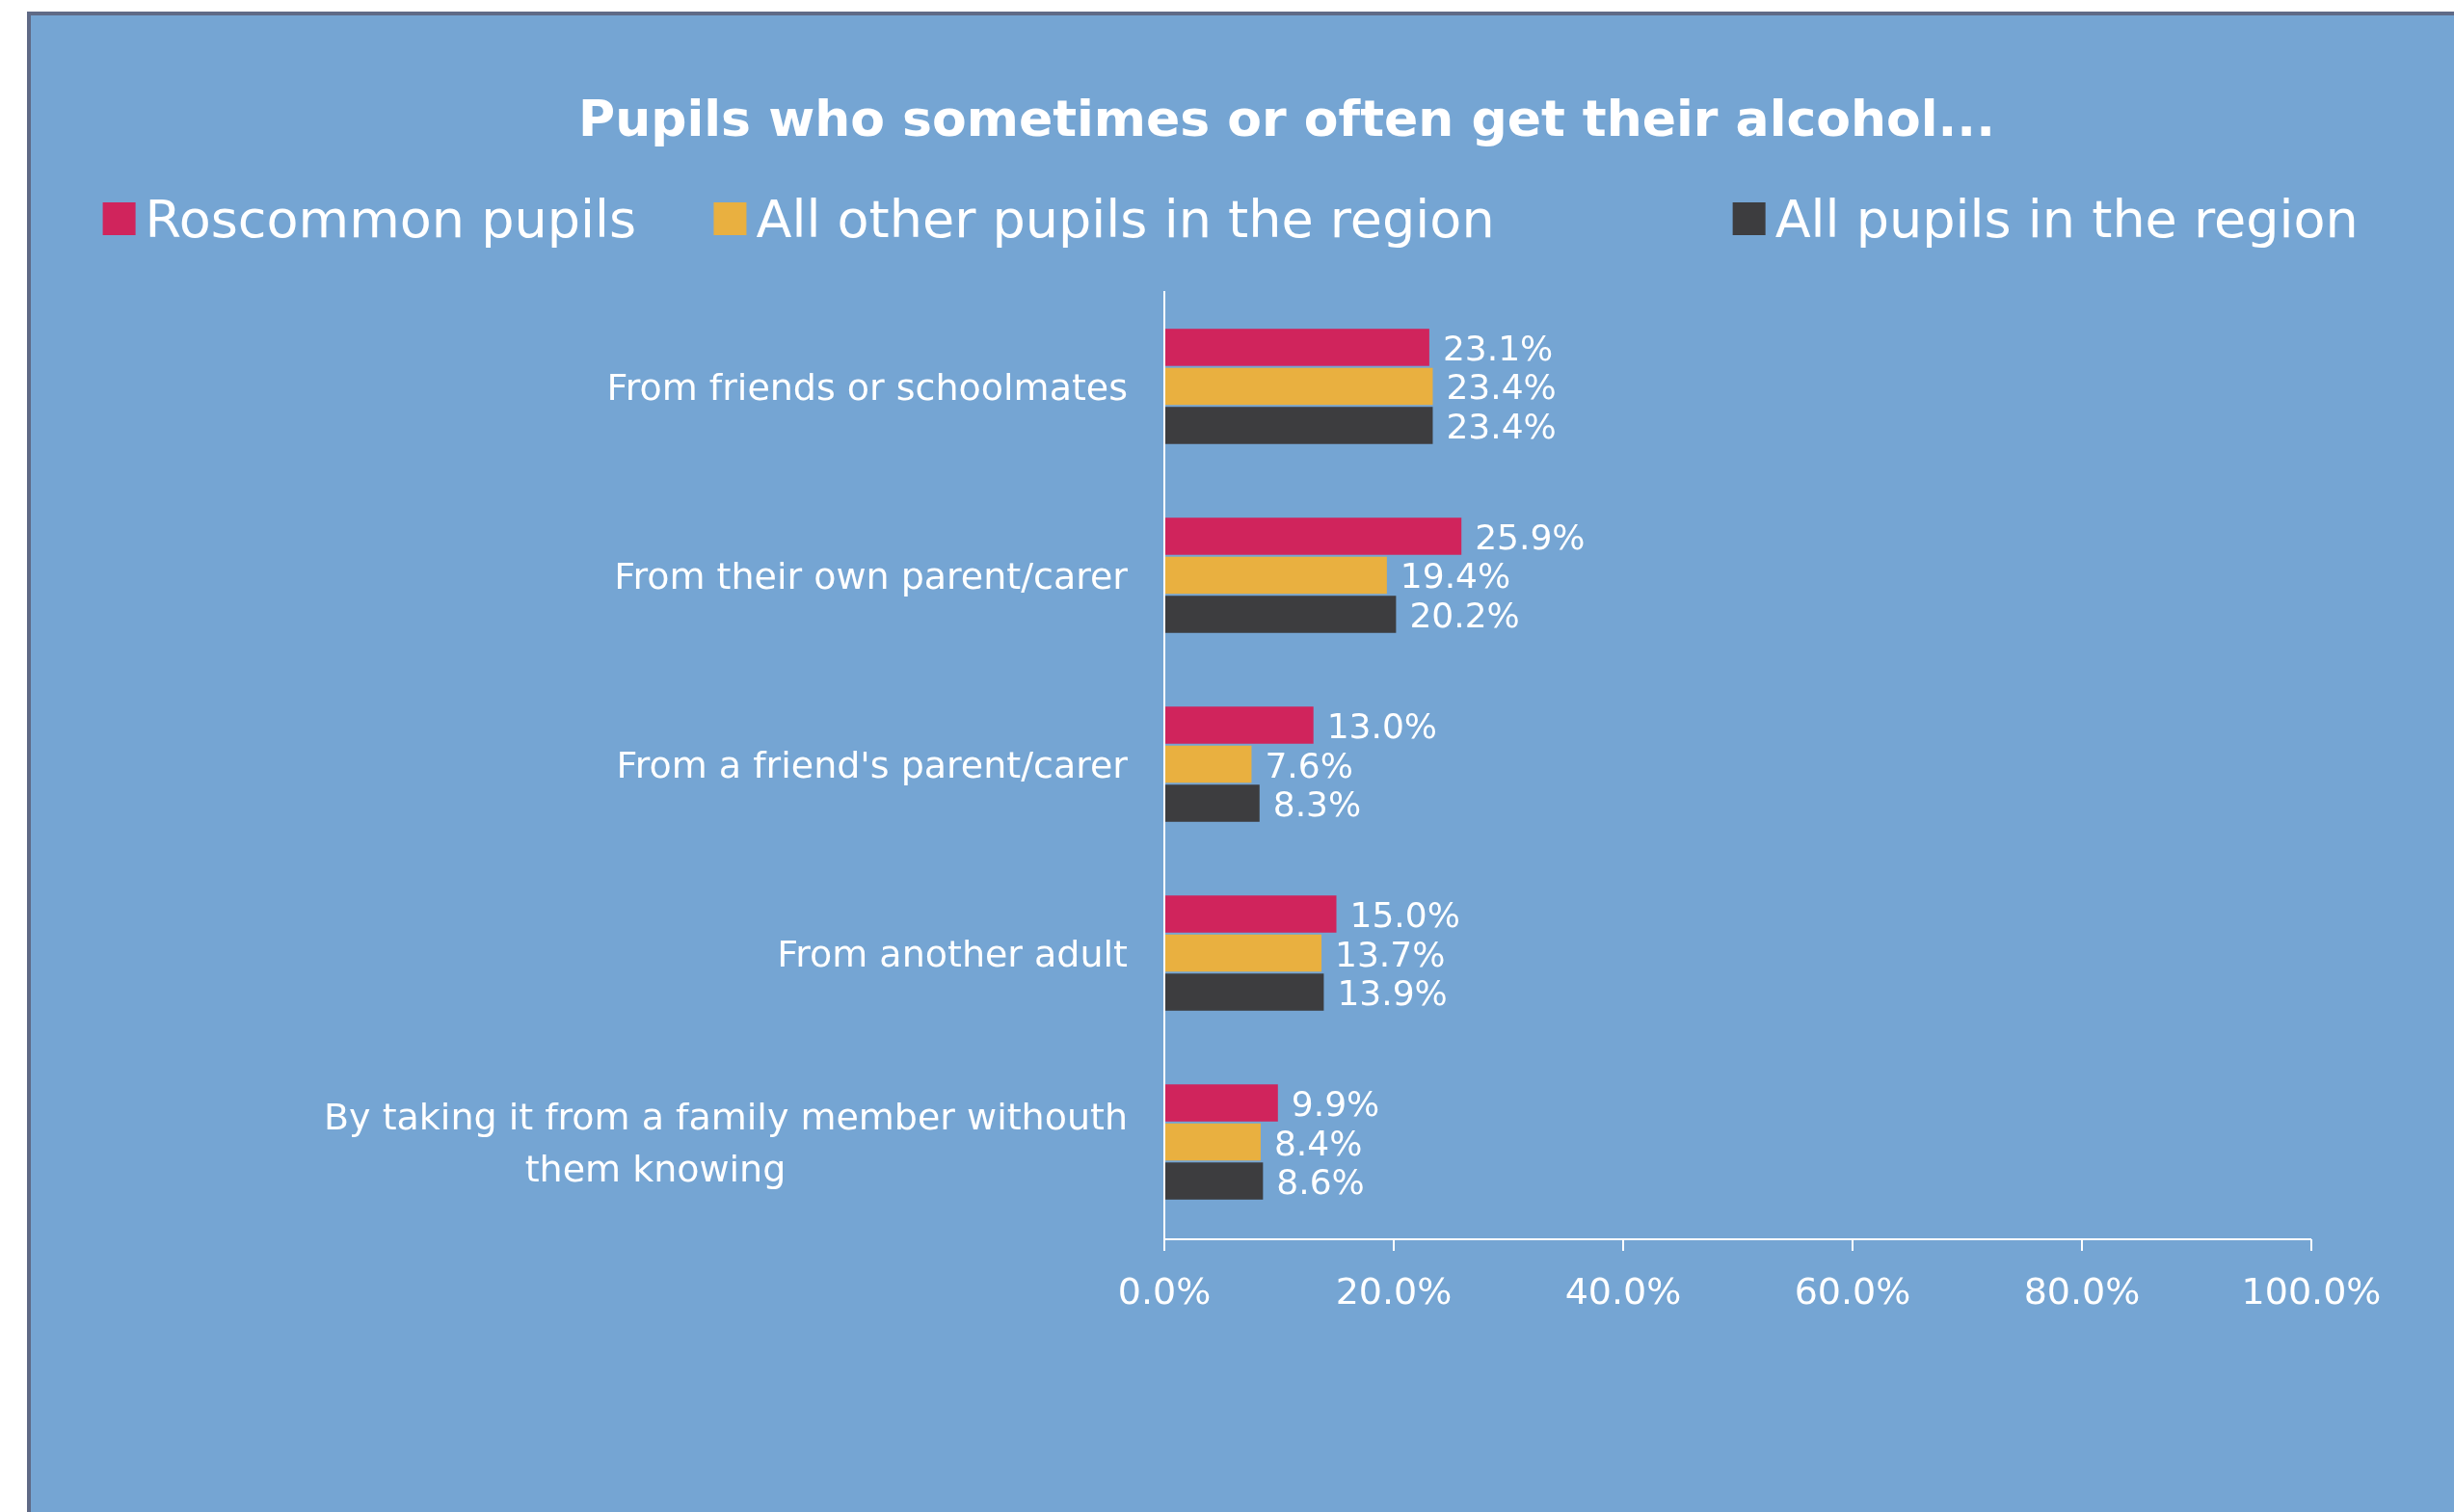 This screenshot has height=1512, width=2454. I want to click on data-label: 13.0%, so click(1382, 725).